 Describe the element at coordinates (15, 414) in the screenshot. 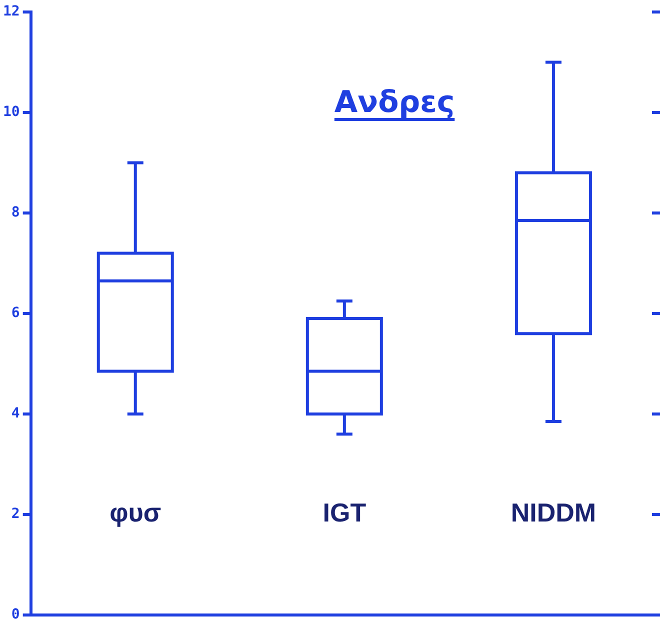

I see `y-tick-label: 4` at that location.